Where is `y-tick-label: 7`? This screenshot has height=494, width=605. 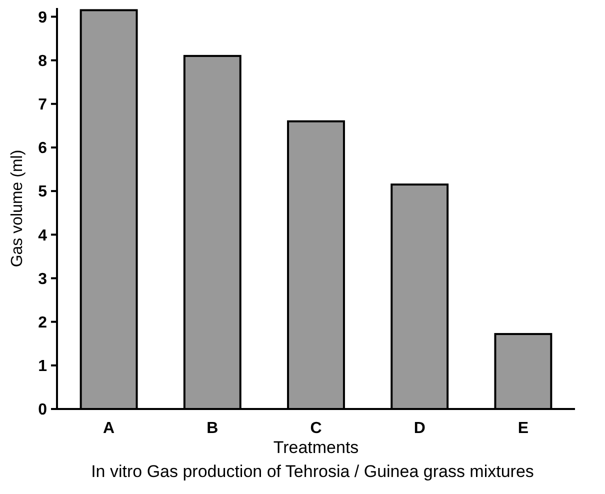
y-tick-label: 7 is located at coordinates (43, 105).